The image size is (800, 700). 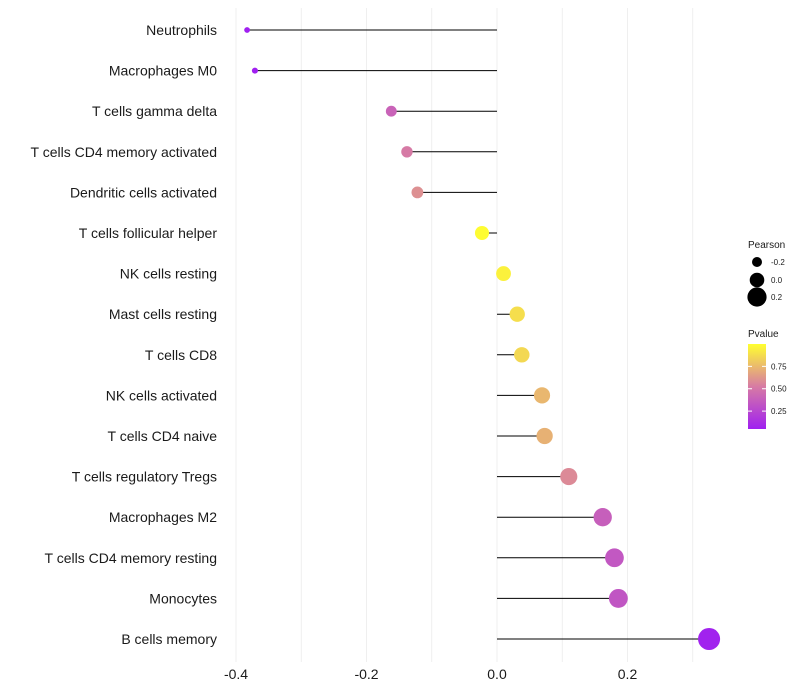 What do you see at coordinates (169, 639) in the screenshot?
I see `category-label: B cells memory` at bounding box center [169, 639].